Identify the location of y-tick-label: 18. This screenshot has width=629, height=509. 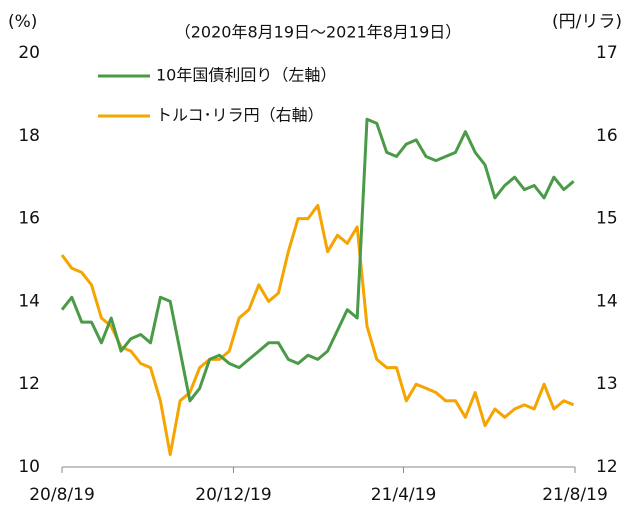
(29, 136).